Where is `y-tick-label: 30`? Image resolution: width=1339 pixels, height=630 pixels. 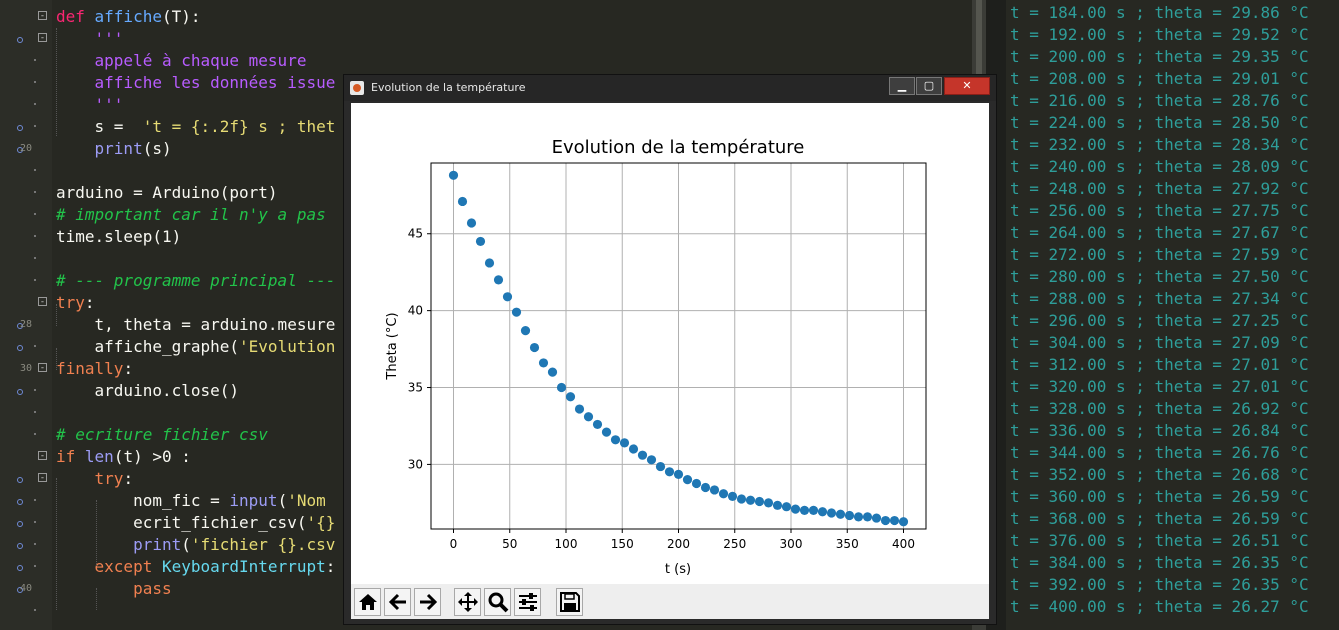 y-tick-label: 30 is located at coordinates (415, 464).